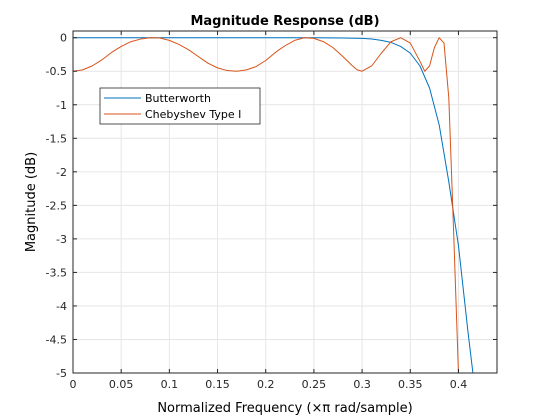 The height and width of the screenshot is (420, 560). I want to click on legend-box, so click(180, 106).